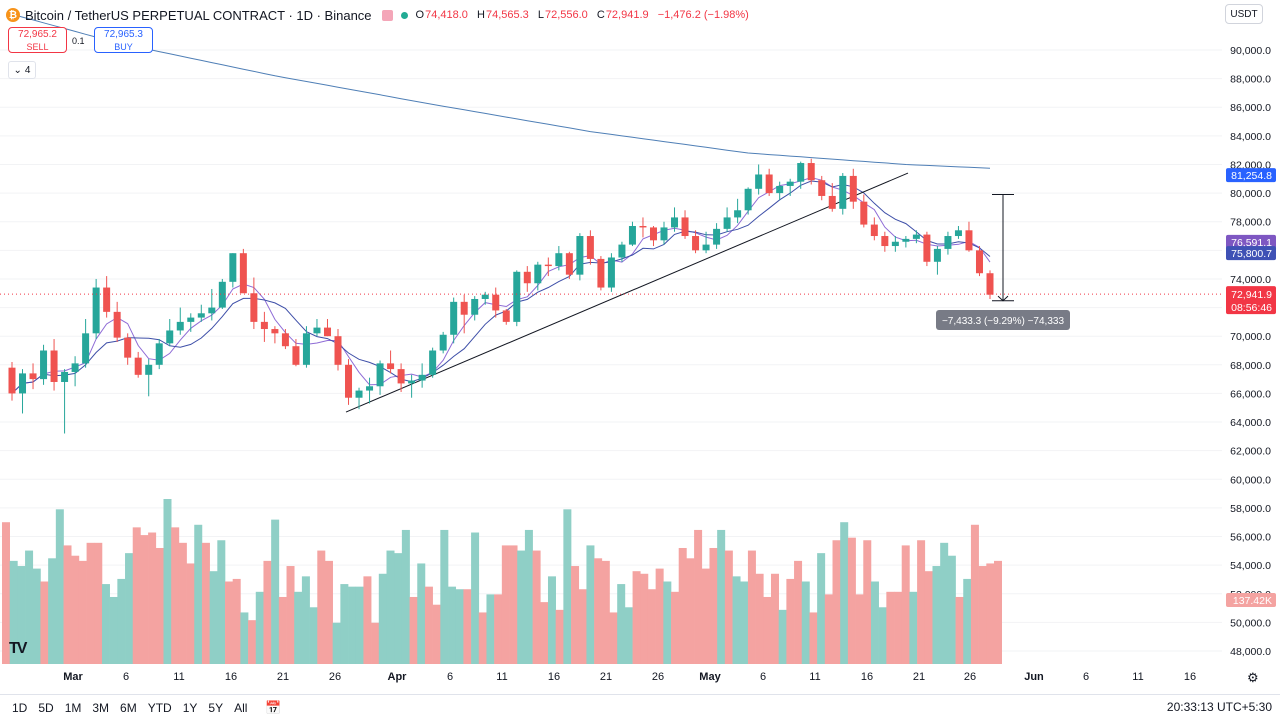 The height and width of the screenshot is (721, 1280). I want to click on buy-label: BUY, so click(123, 47).